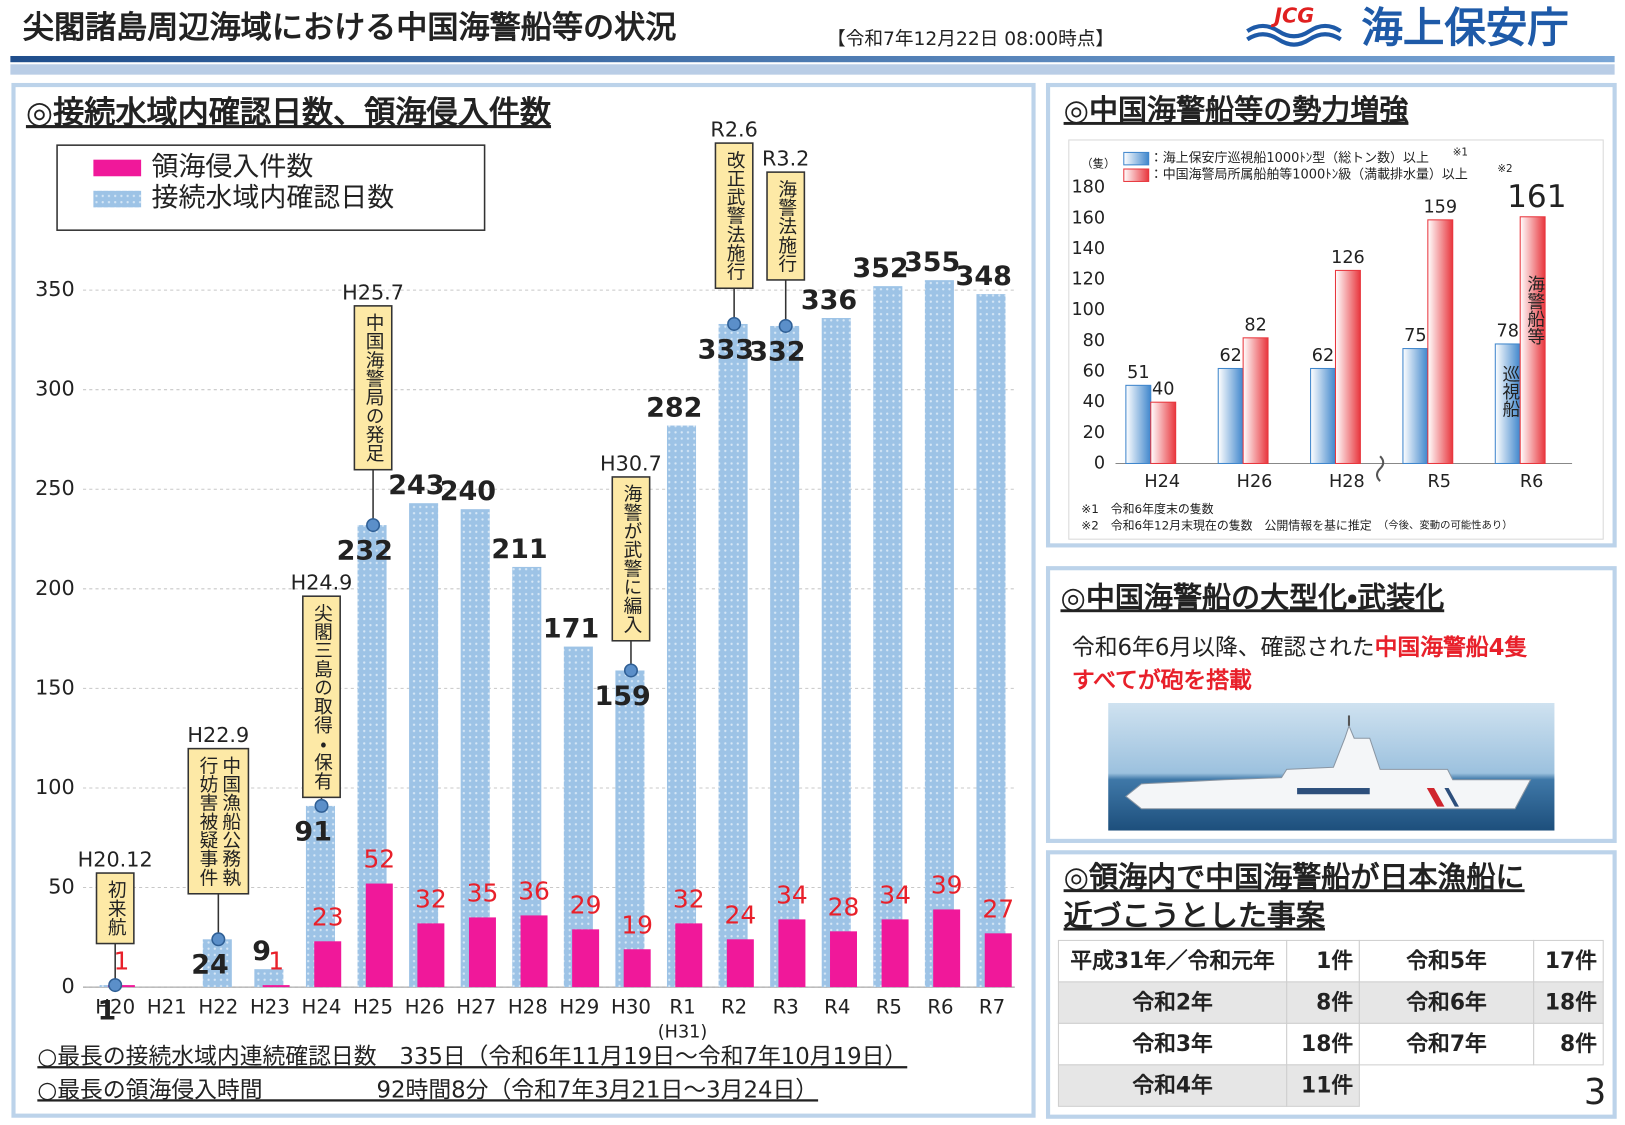 This screenshot has height=1125, width=1625. What do you see at coordinates (1088, 249) in the screenshot?
I see `y-tick-label: 140` at bounding box center [1088, 249].